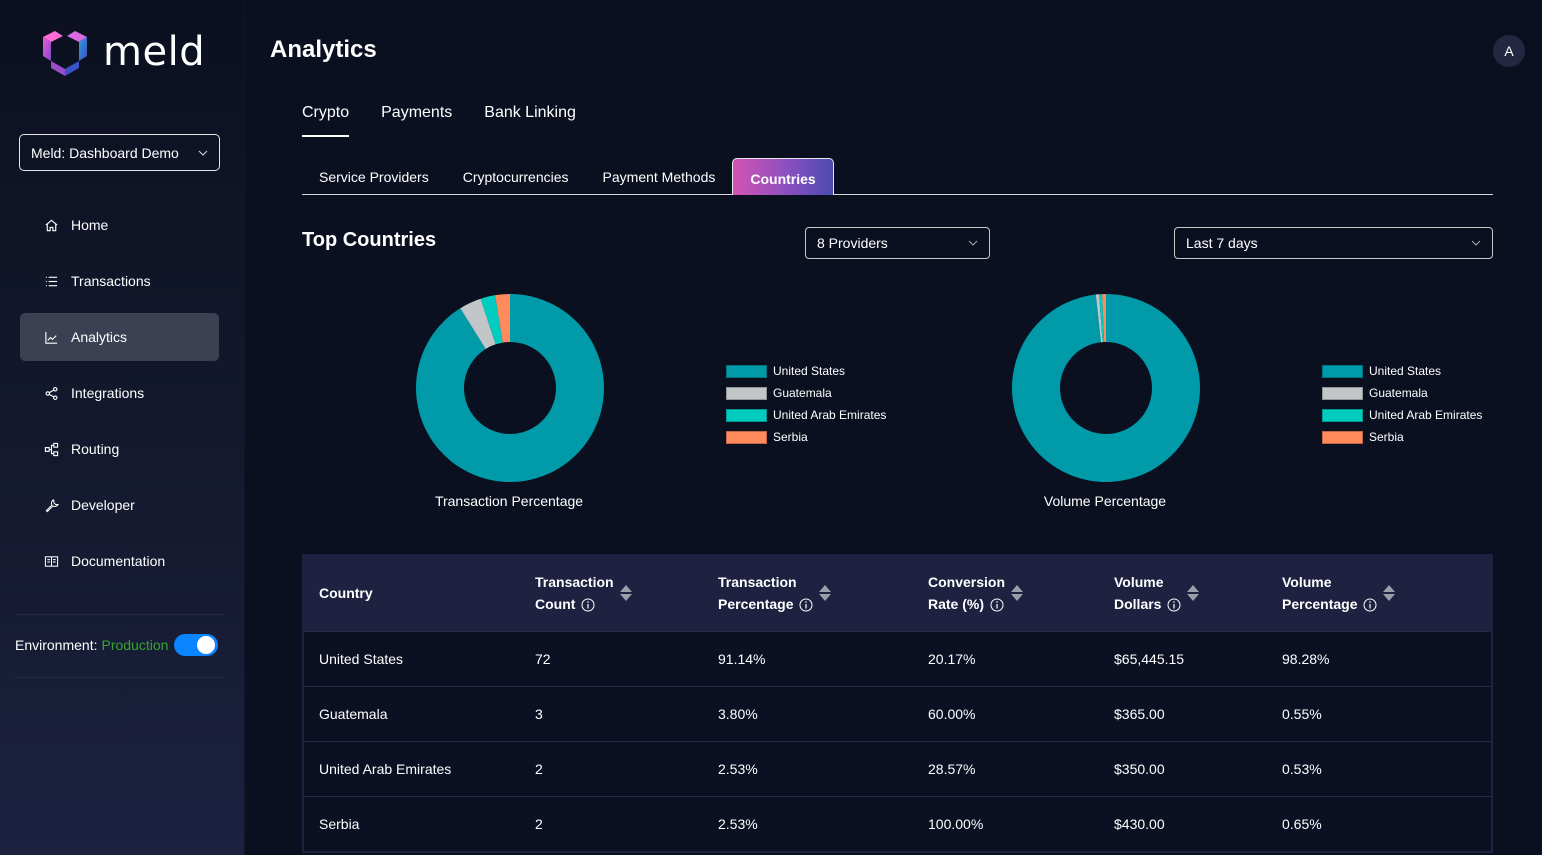  Describe the element at coordinates (738, 714) in the screenshot. I see `table-cell: 3.80%` at that location.